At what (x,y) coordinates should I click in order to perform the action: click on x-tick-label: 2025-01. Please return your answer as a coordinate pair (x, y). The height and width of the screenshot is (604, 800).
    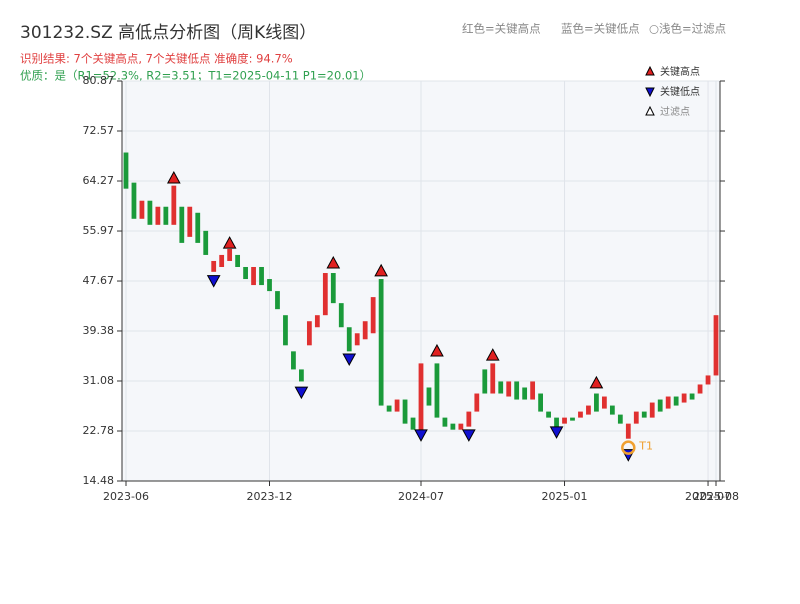
    Looking at the image, I should click on (565, 496).